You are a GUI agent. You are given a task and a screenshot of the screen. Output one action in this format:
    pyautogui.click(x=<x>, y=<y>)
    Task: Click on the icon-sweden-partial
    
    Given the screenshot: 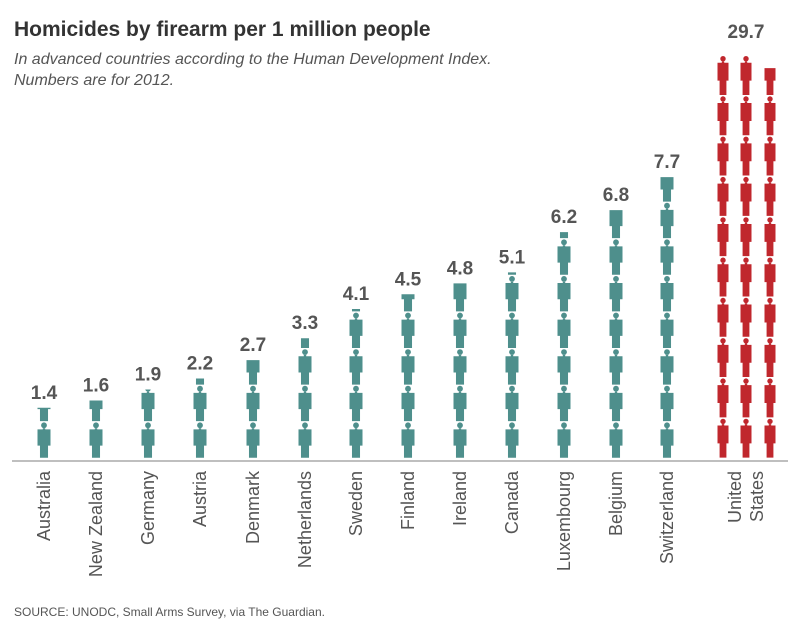 What is the action you would take?
    pyautogui.click(x=356, y=310)
    